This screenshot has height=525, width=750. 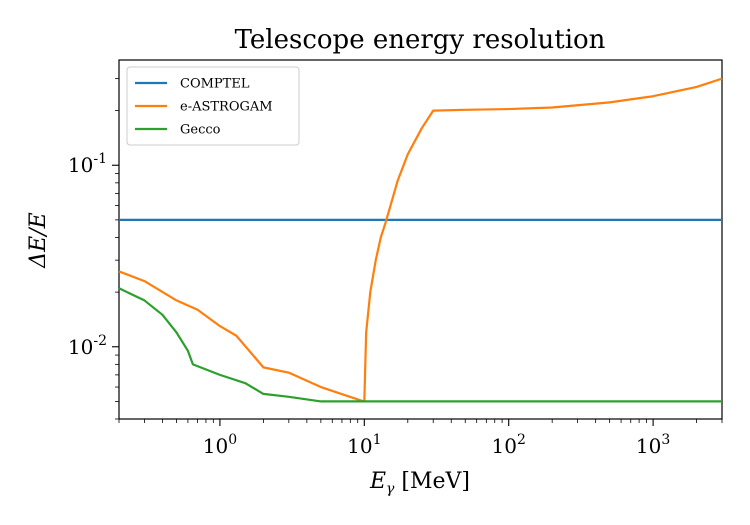 I want to click on legend-label: COMPTEL, so click(x=215, y=84).